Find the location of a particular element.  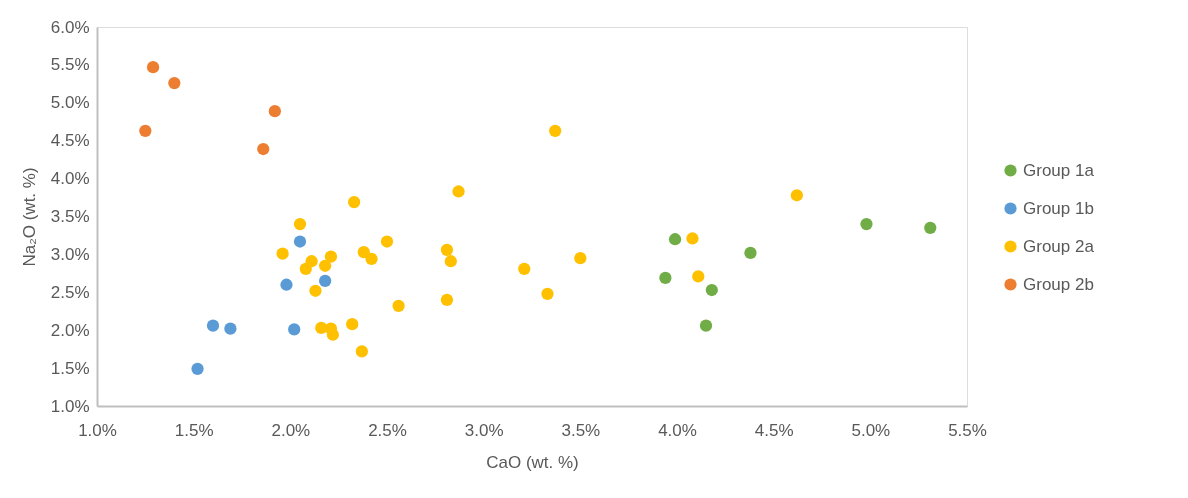

y-axis-title: Na₂O (wt. %) is located at coordinates (29, 217).